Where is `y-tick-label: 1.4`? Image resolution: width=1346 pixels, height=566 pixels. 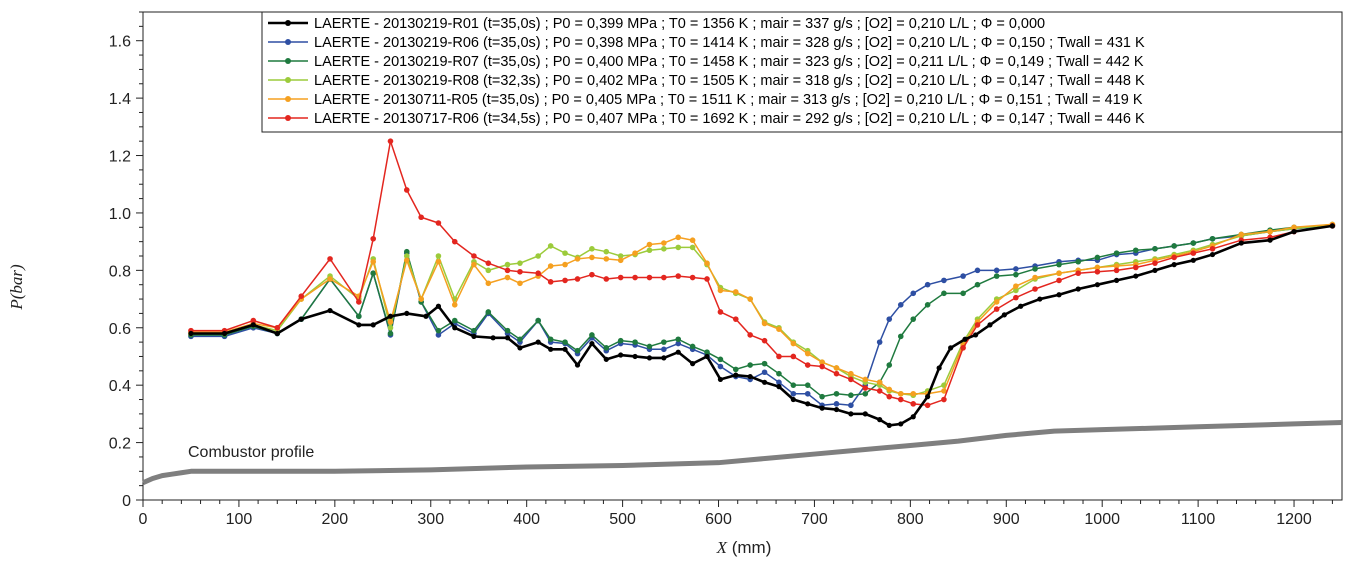 y-tick-label: 1.4 is located at coordinates (120, 99).